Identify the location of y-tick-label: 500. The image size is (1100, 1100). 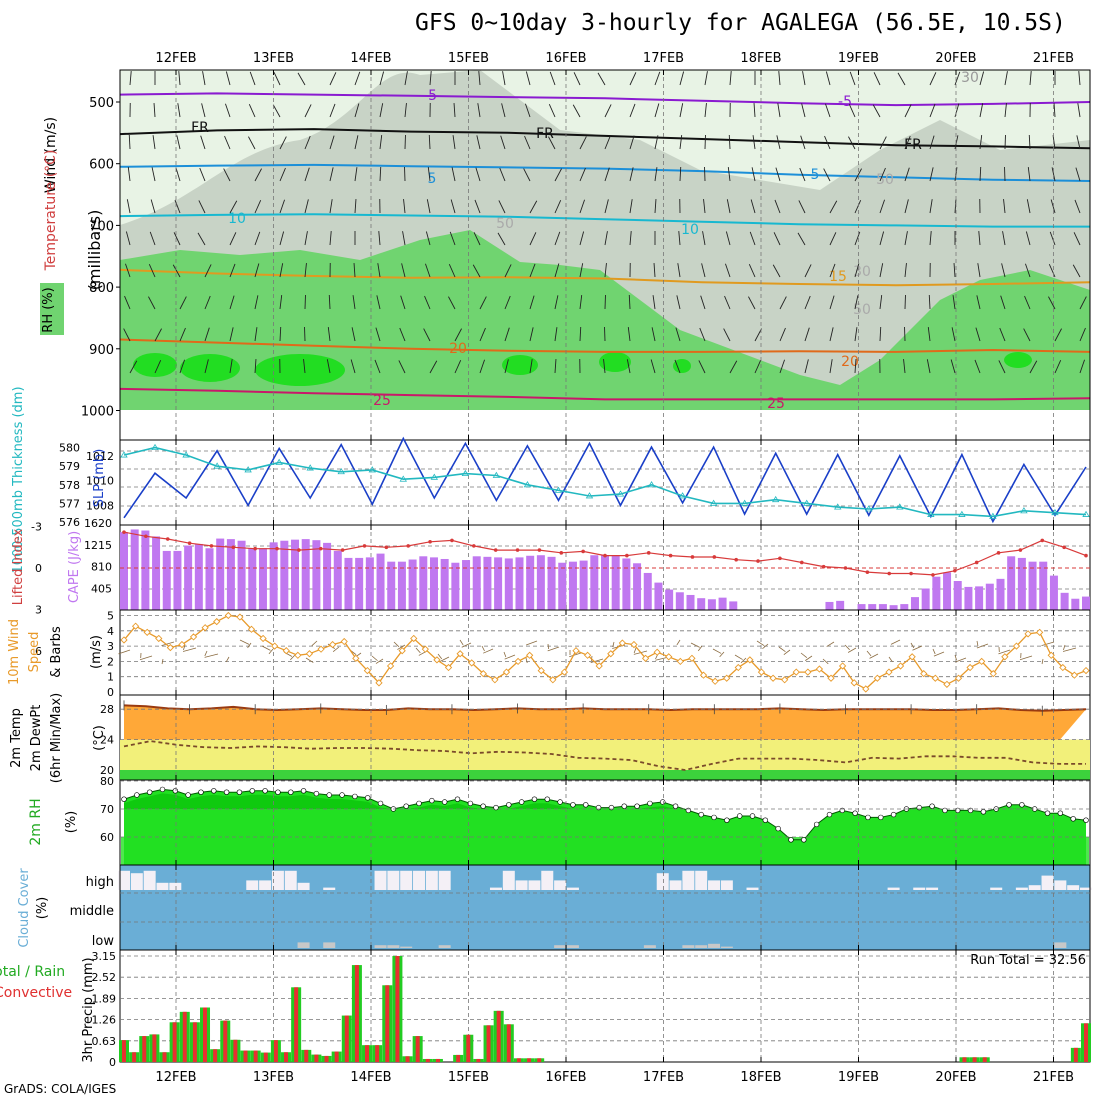
(101, 103).